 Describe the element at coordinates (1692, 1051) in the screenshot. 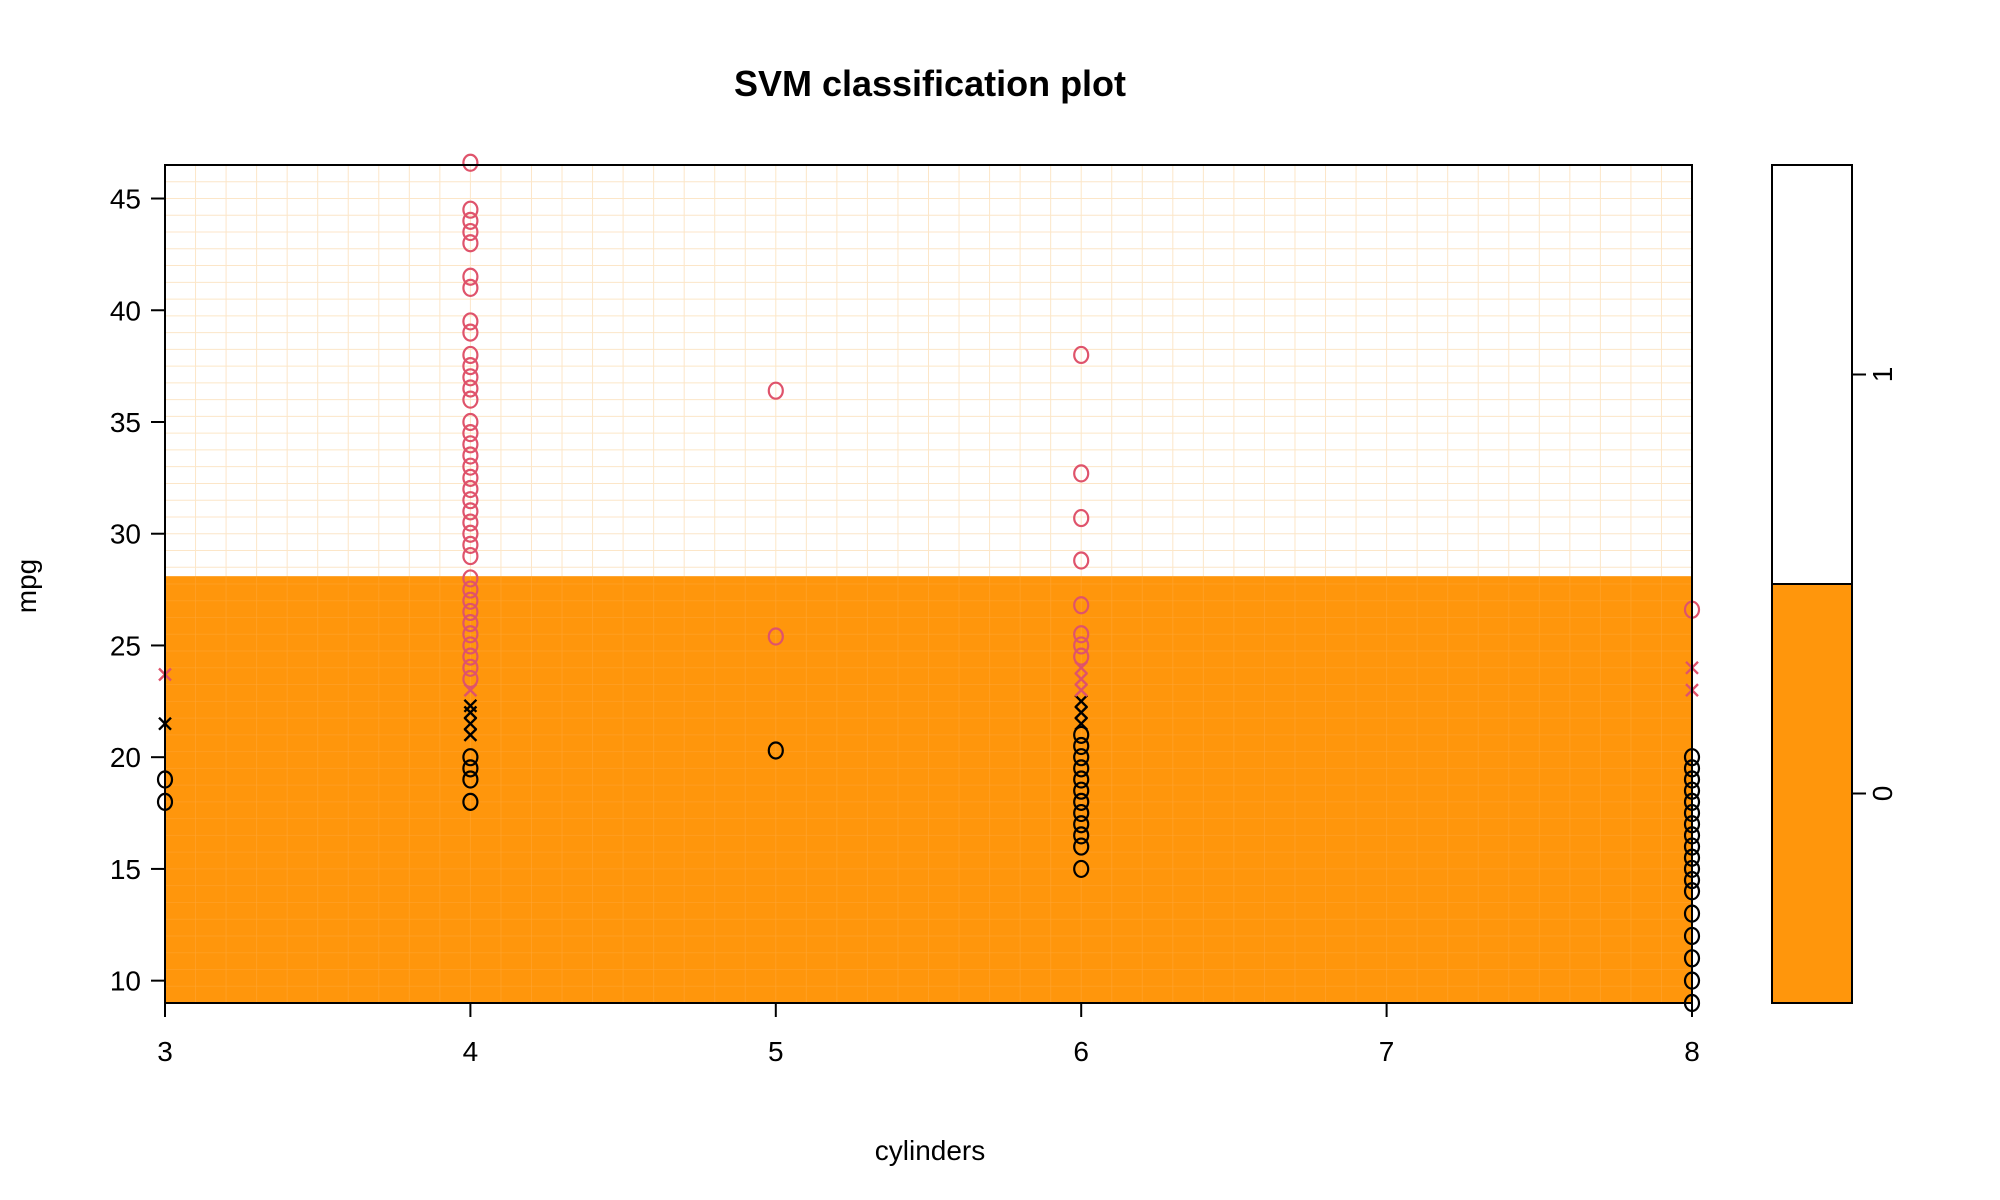

I see `x-tick-label: 8` at that location.